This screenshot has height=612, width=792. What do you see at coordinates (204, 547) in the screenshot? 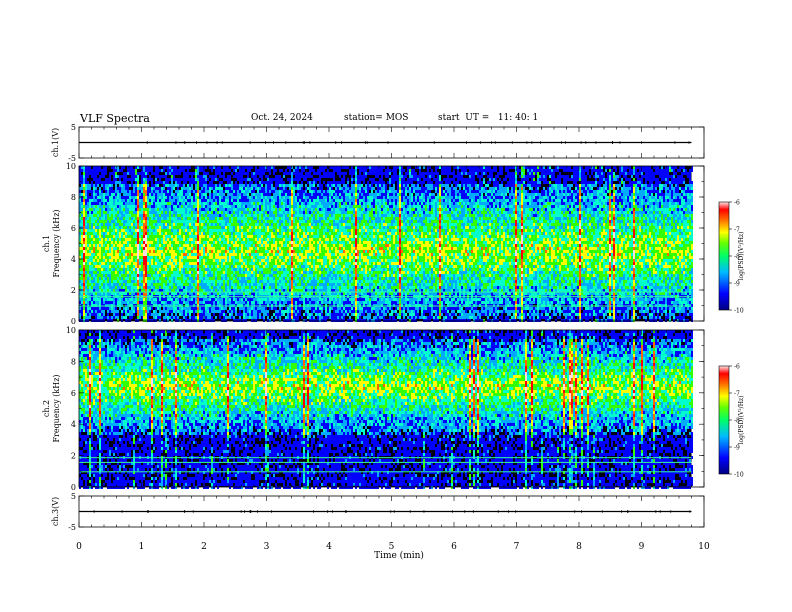
I see `x-tick-label: 2` at bounding box center [204, 547].